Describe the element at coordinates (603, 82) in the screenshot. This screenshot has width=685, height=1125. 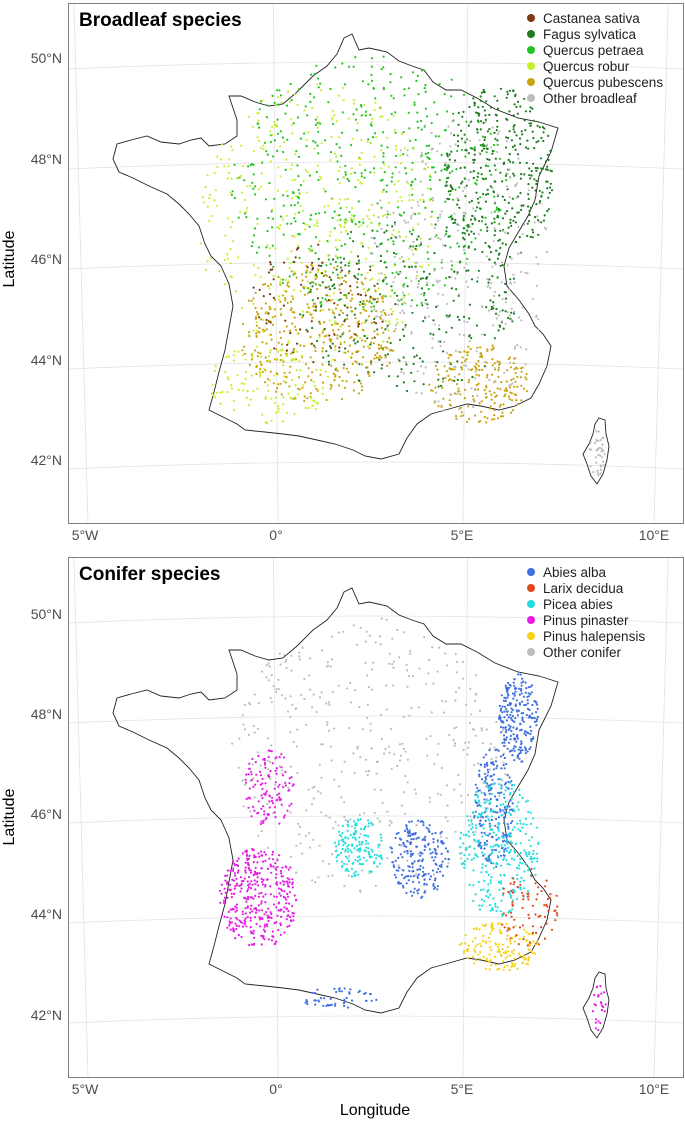
I see `legend-label: Quercus pubescens` at that location.